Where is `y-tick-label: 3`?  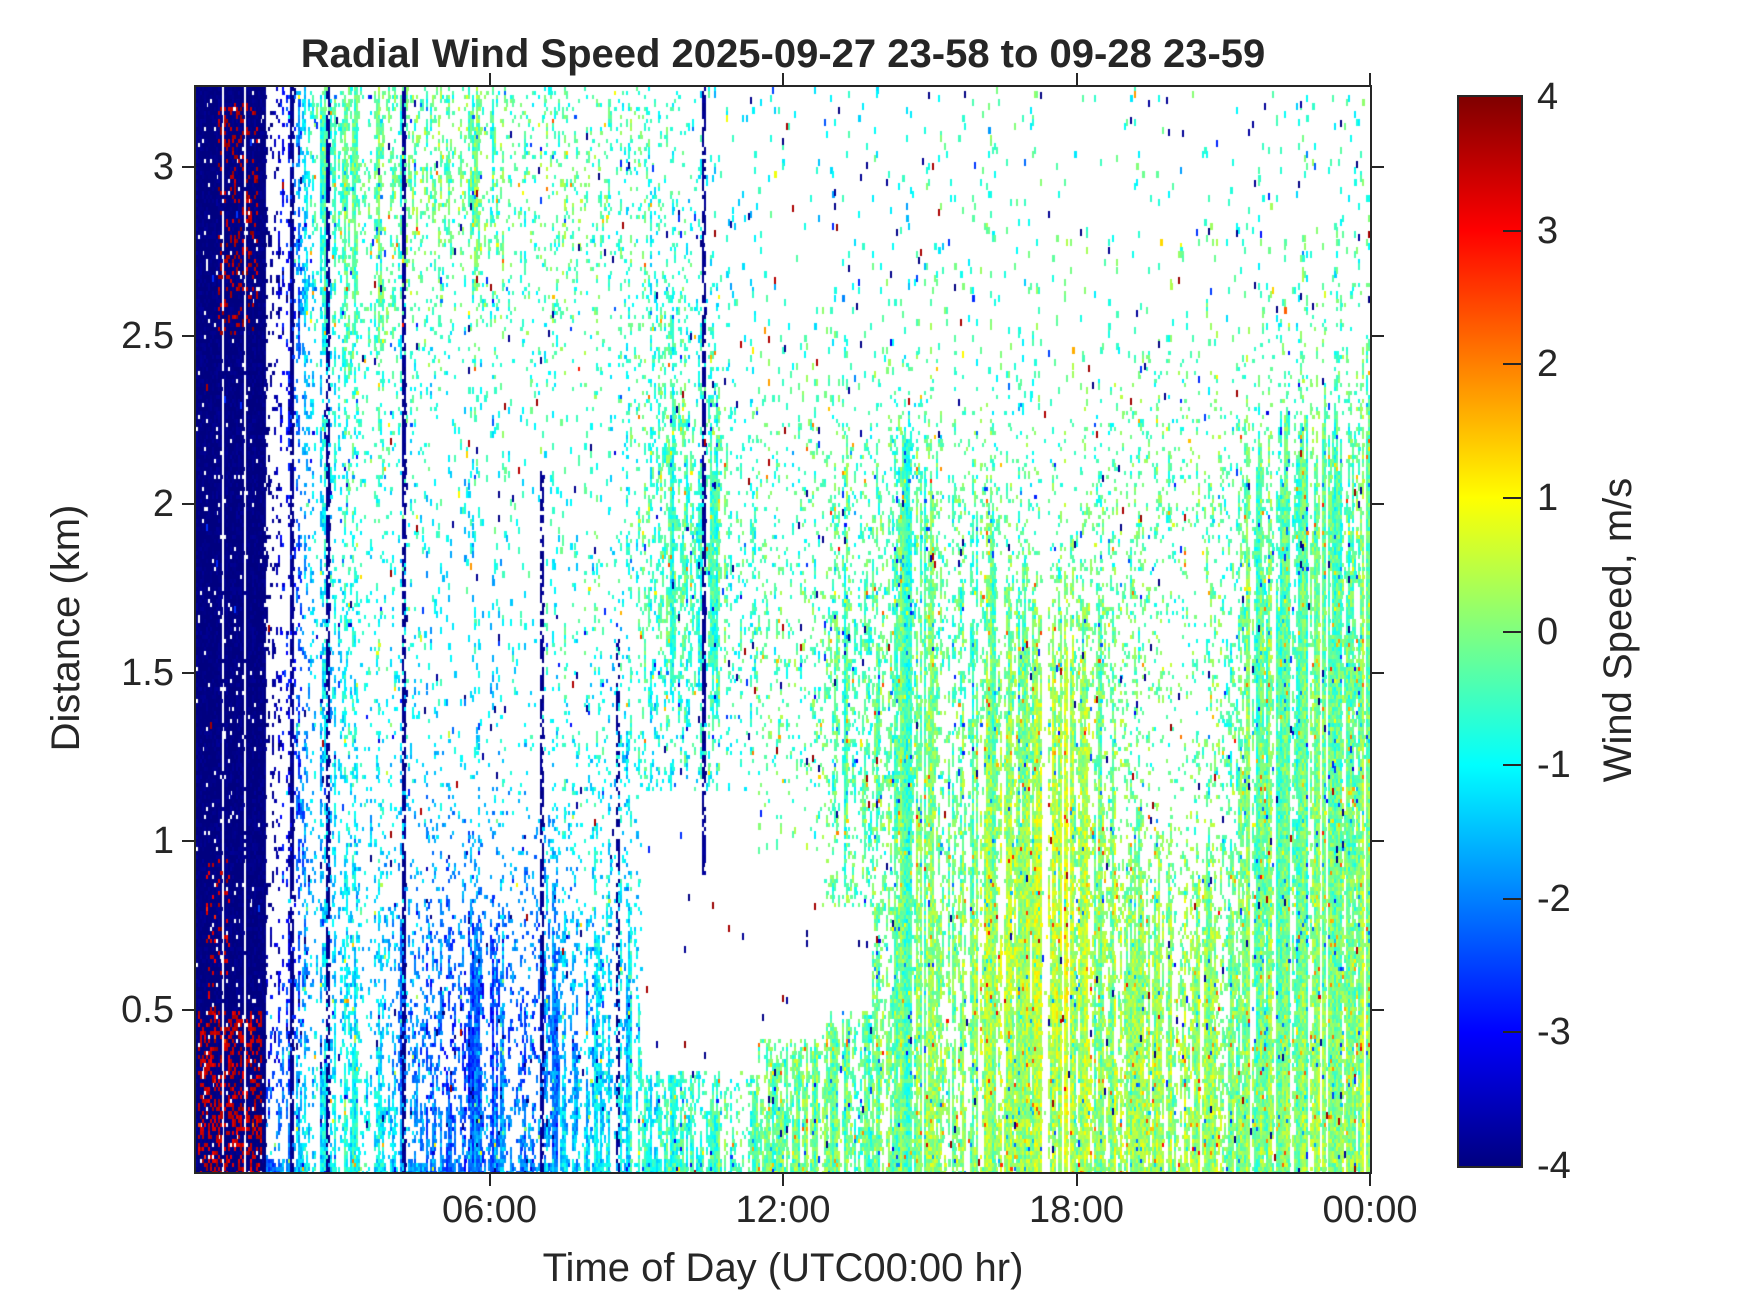 y-tick-label: 3 is located at coordinates (163, 166).